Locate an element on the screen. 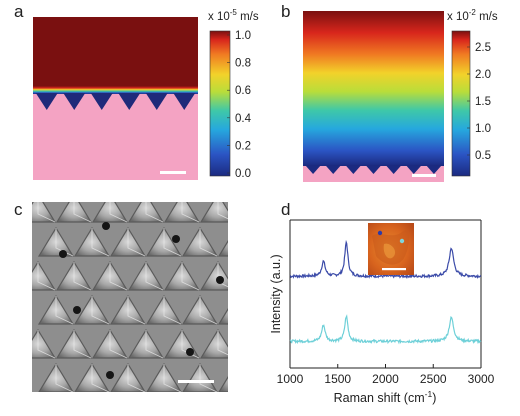 This screenshot has height=416, width=520. chart-series is located at coordinates (385, 292).